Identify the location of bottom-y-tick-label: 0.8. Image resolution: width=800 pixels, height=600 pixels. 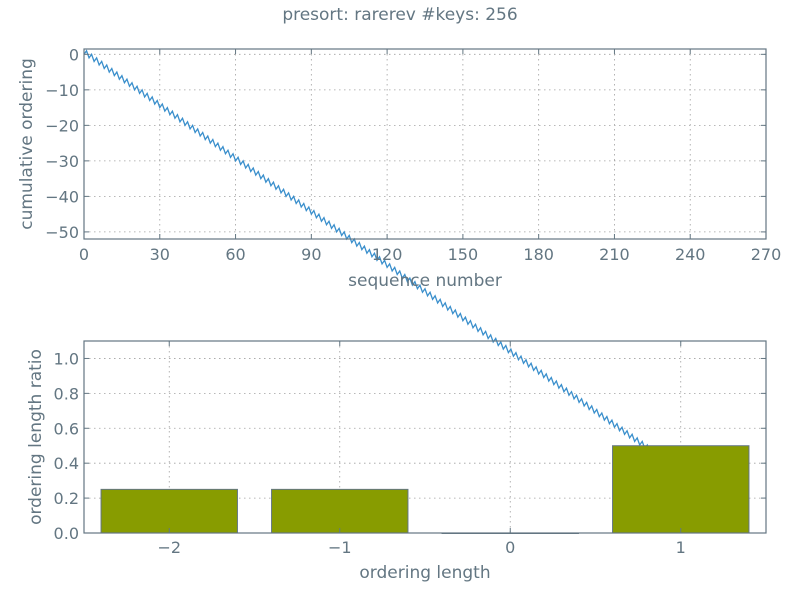
(66, 393).